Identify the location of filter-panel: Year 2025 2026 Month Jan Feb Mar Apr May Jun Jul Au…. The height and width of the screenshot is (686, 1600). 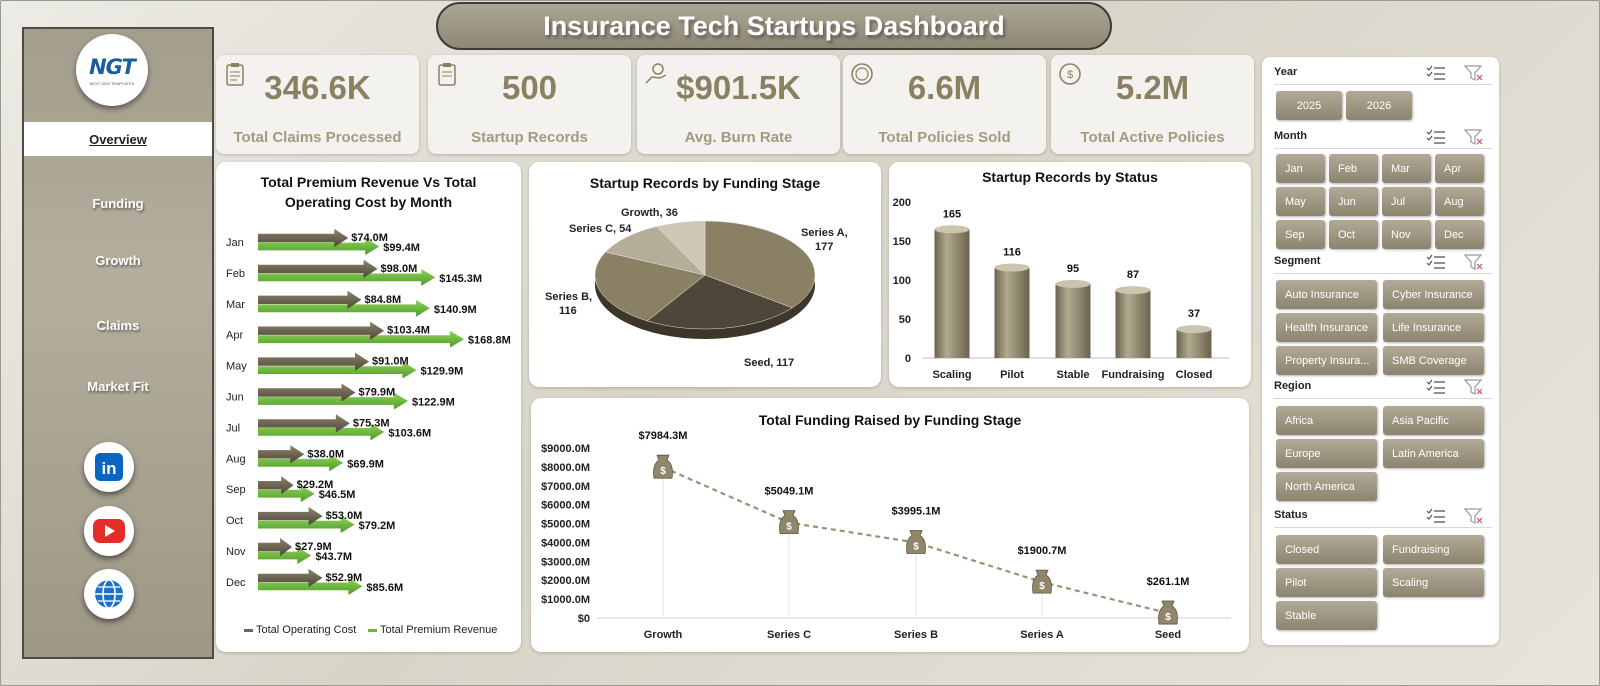
(1380, 351).